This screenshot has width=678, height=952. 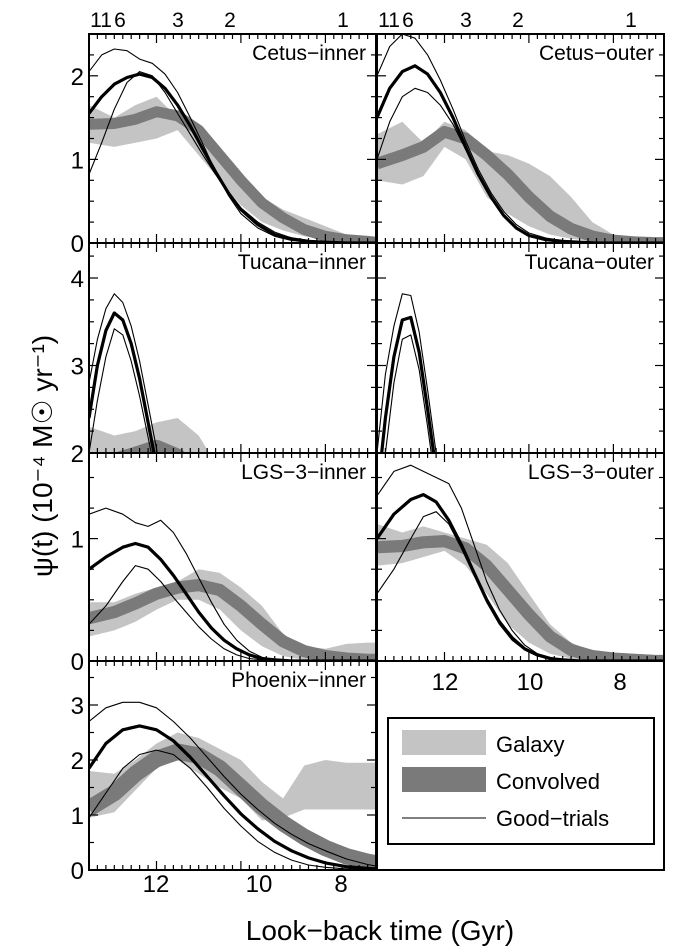 I want to click on galaxy-band, so click(x=520, y=592).